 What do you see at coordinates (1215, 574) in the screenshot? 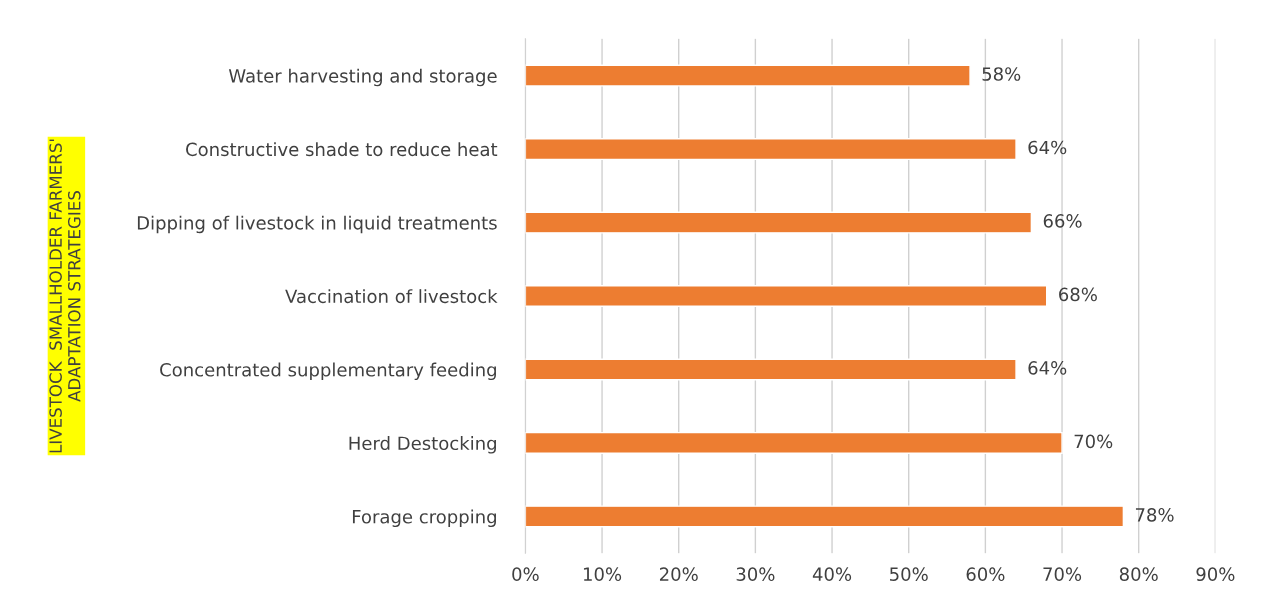
I see `x-tick-label: 90%` at bounding box center [1215, 574].